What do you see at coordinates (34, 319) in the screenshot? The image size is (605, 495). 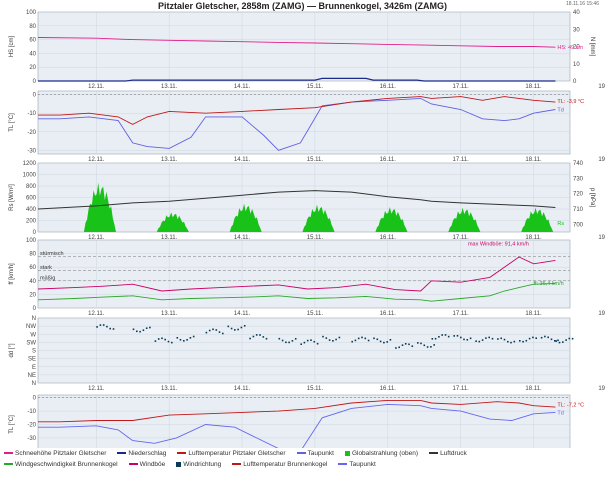 I see `y-tick-label: N` at bounding box center [34, 319].